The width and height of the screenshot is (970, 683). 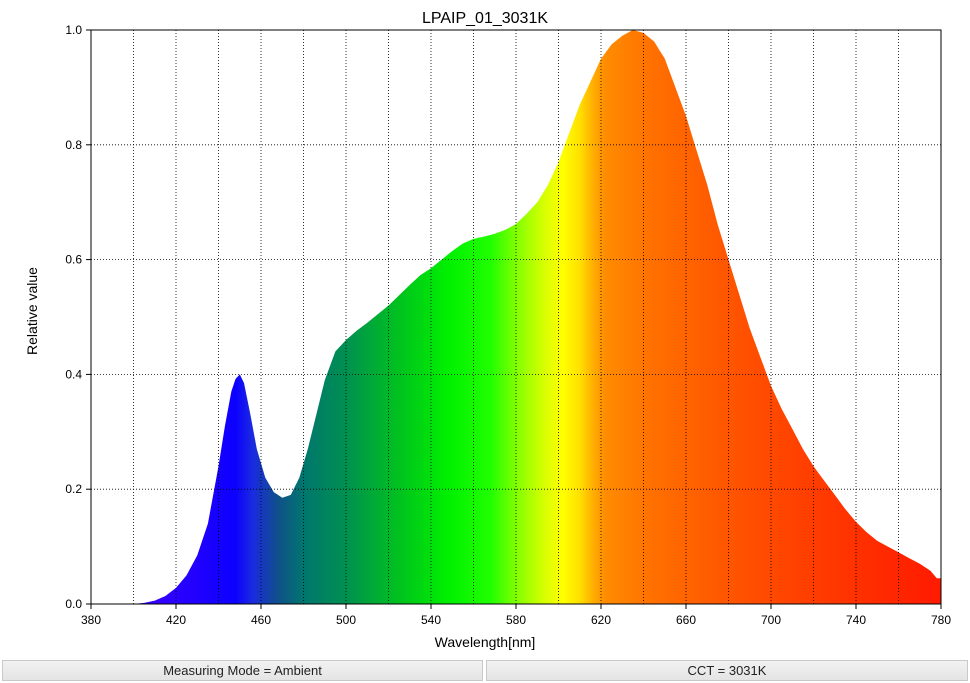 What do you see at coordinates (73, 260) in the screenshot?
I see `y-tick-label: 0.6` at bounding box center [73, 260].